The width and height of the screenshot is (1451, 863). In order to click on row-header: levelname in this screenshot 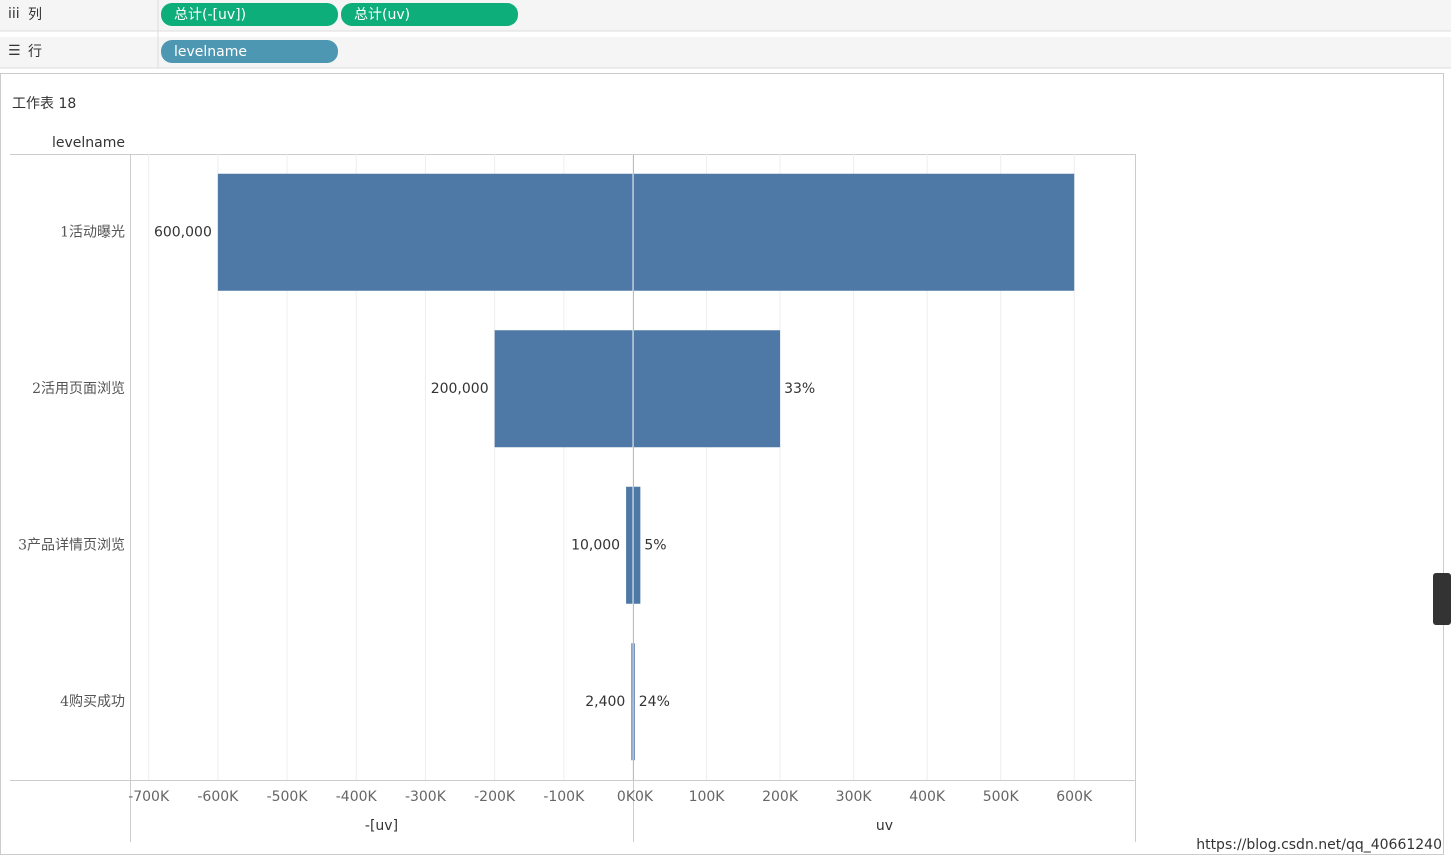, I will do `click(88, 143)`.